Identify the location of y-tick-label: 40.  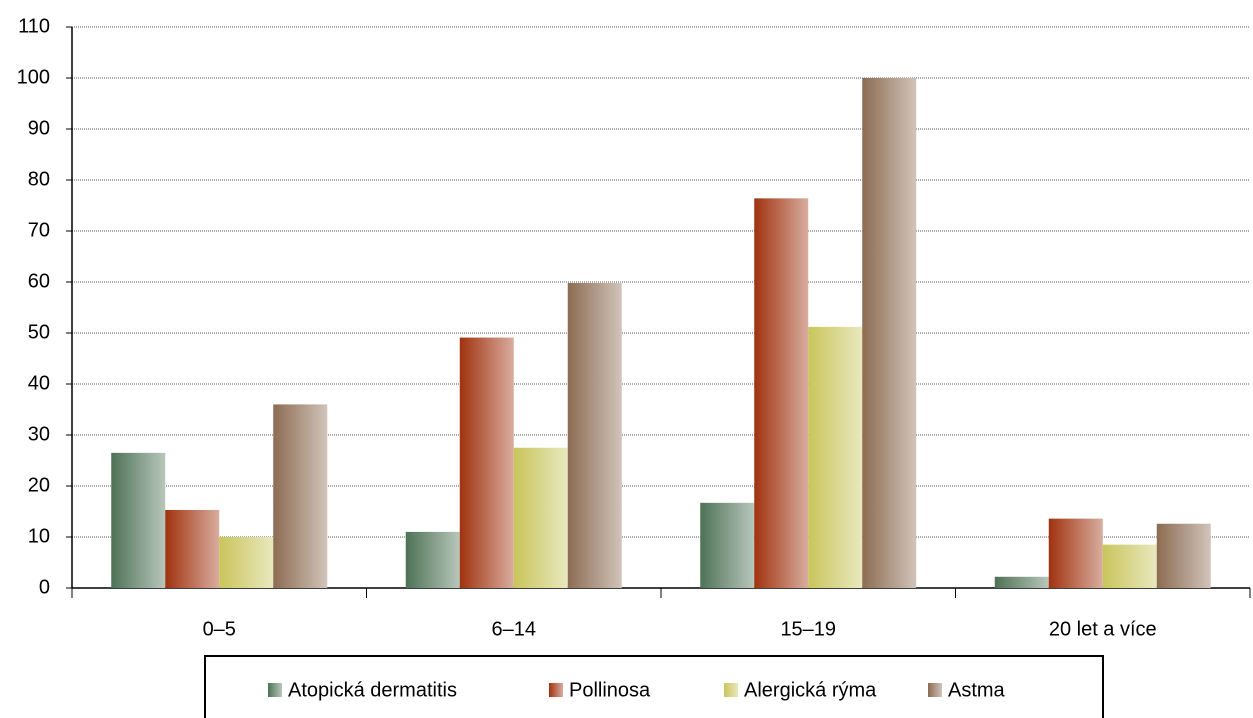
(39, 383).